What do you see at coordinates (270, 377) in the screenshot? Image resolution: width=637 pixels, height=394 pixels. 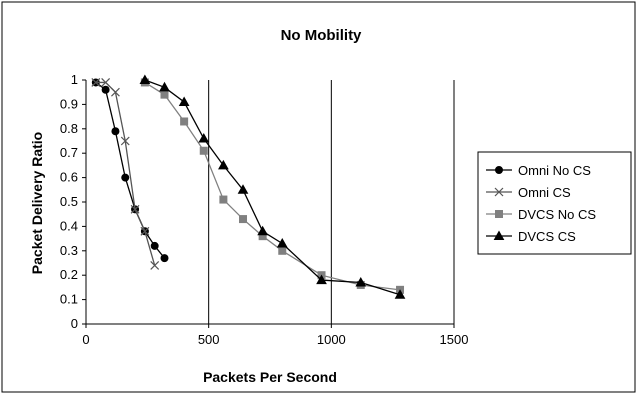 I see `x-axis-label: Packets Per Second` at bounding box center [270, 377].